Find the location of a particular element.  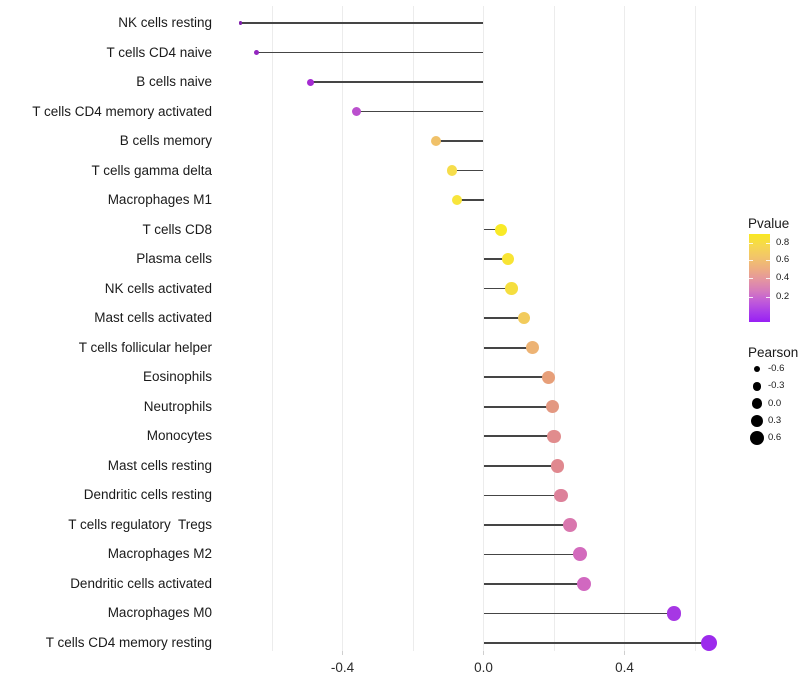

x-tick-label: -0.4 is located at coordinates (342, 667).